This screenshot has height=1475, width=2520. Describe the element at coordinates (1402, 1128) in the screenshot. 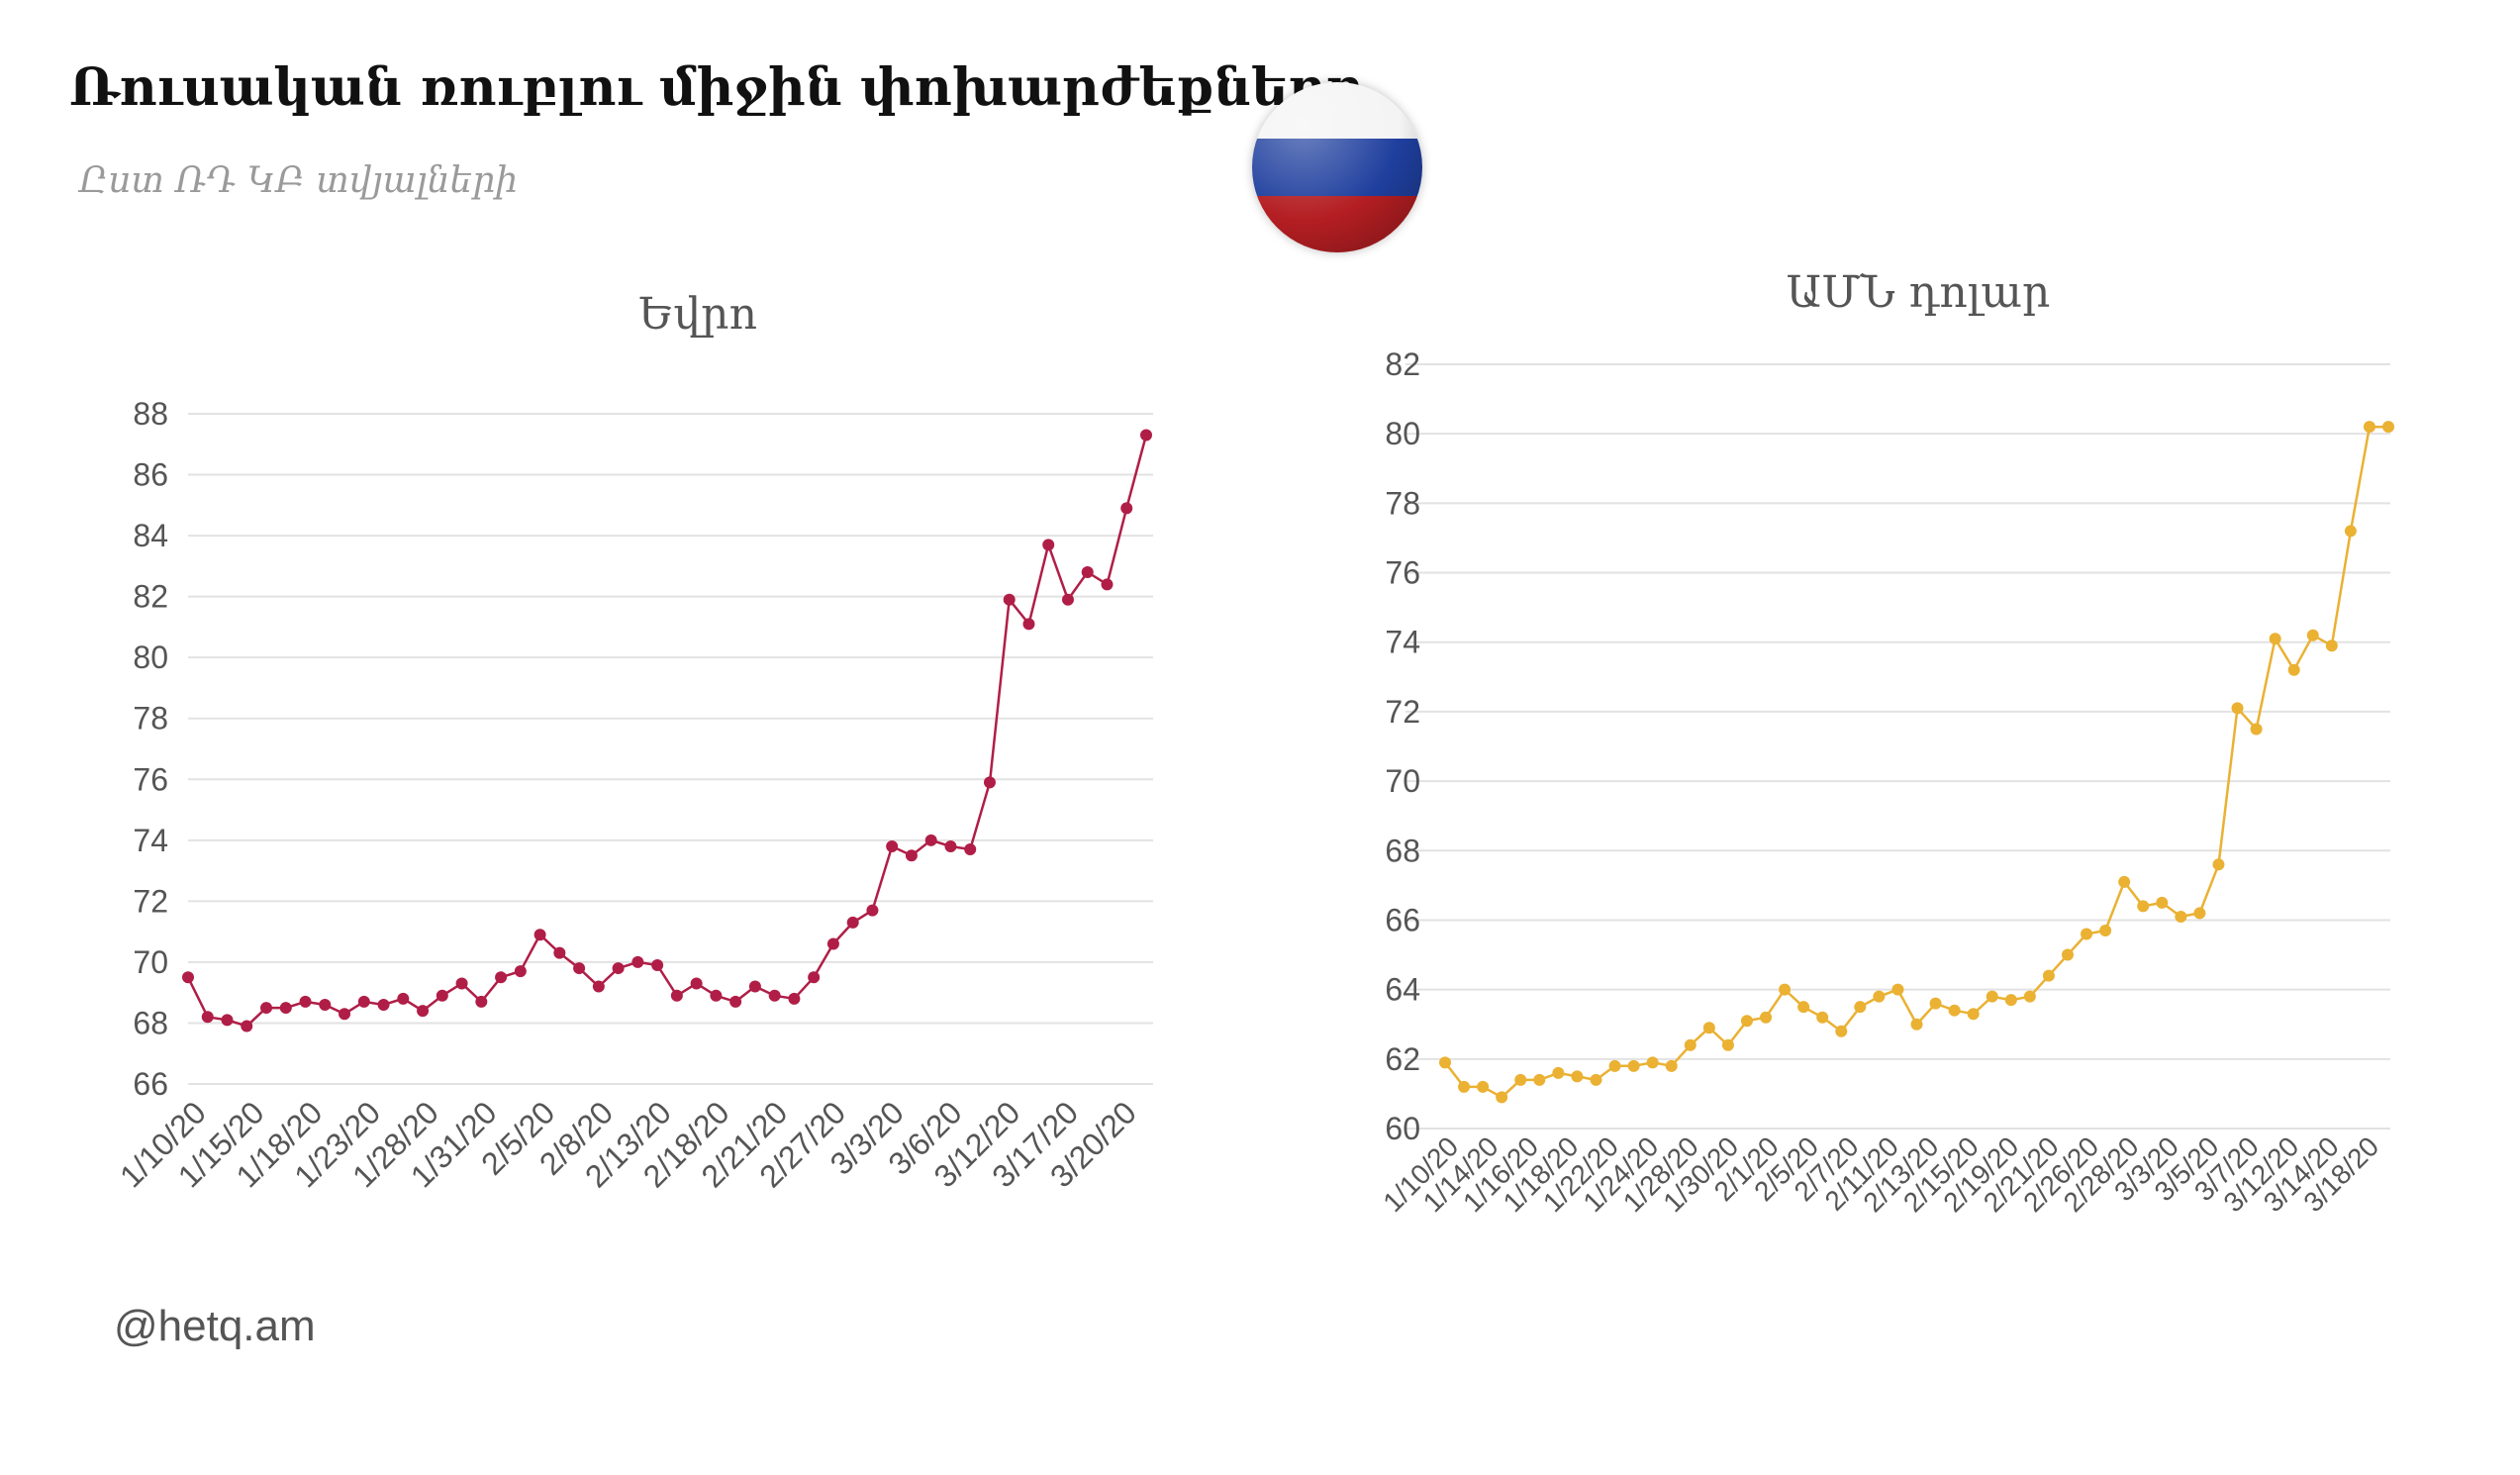

I see `usd-y-tick-label: 60` at that location.